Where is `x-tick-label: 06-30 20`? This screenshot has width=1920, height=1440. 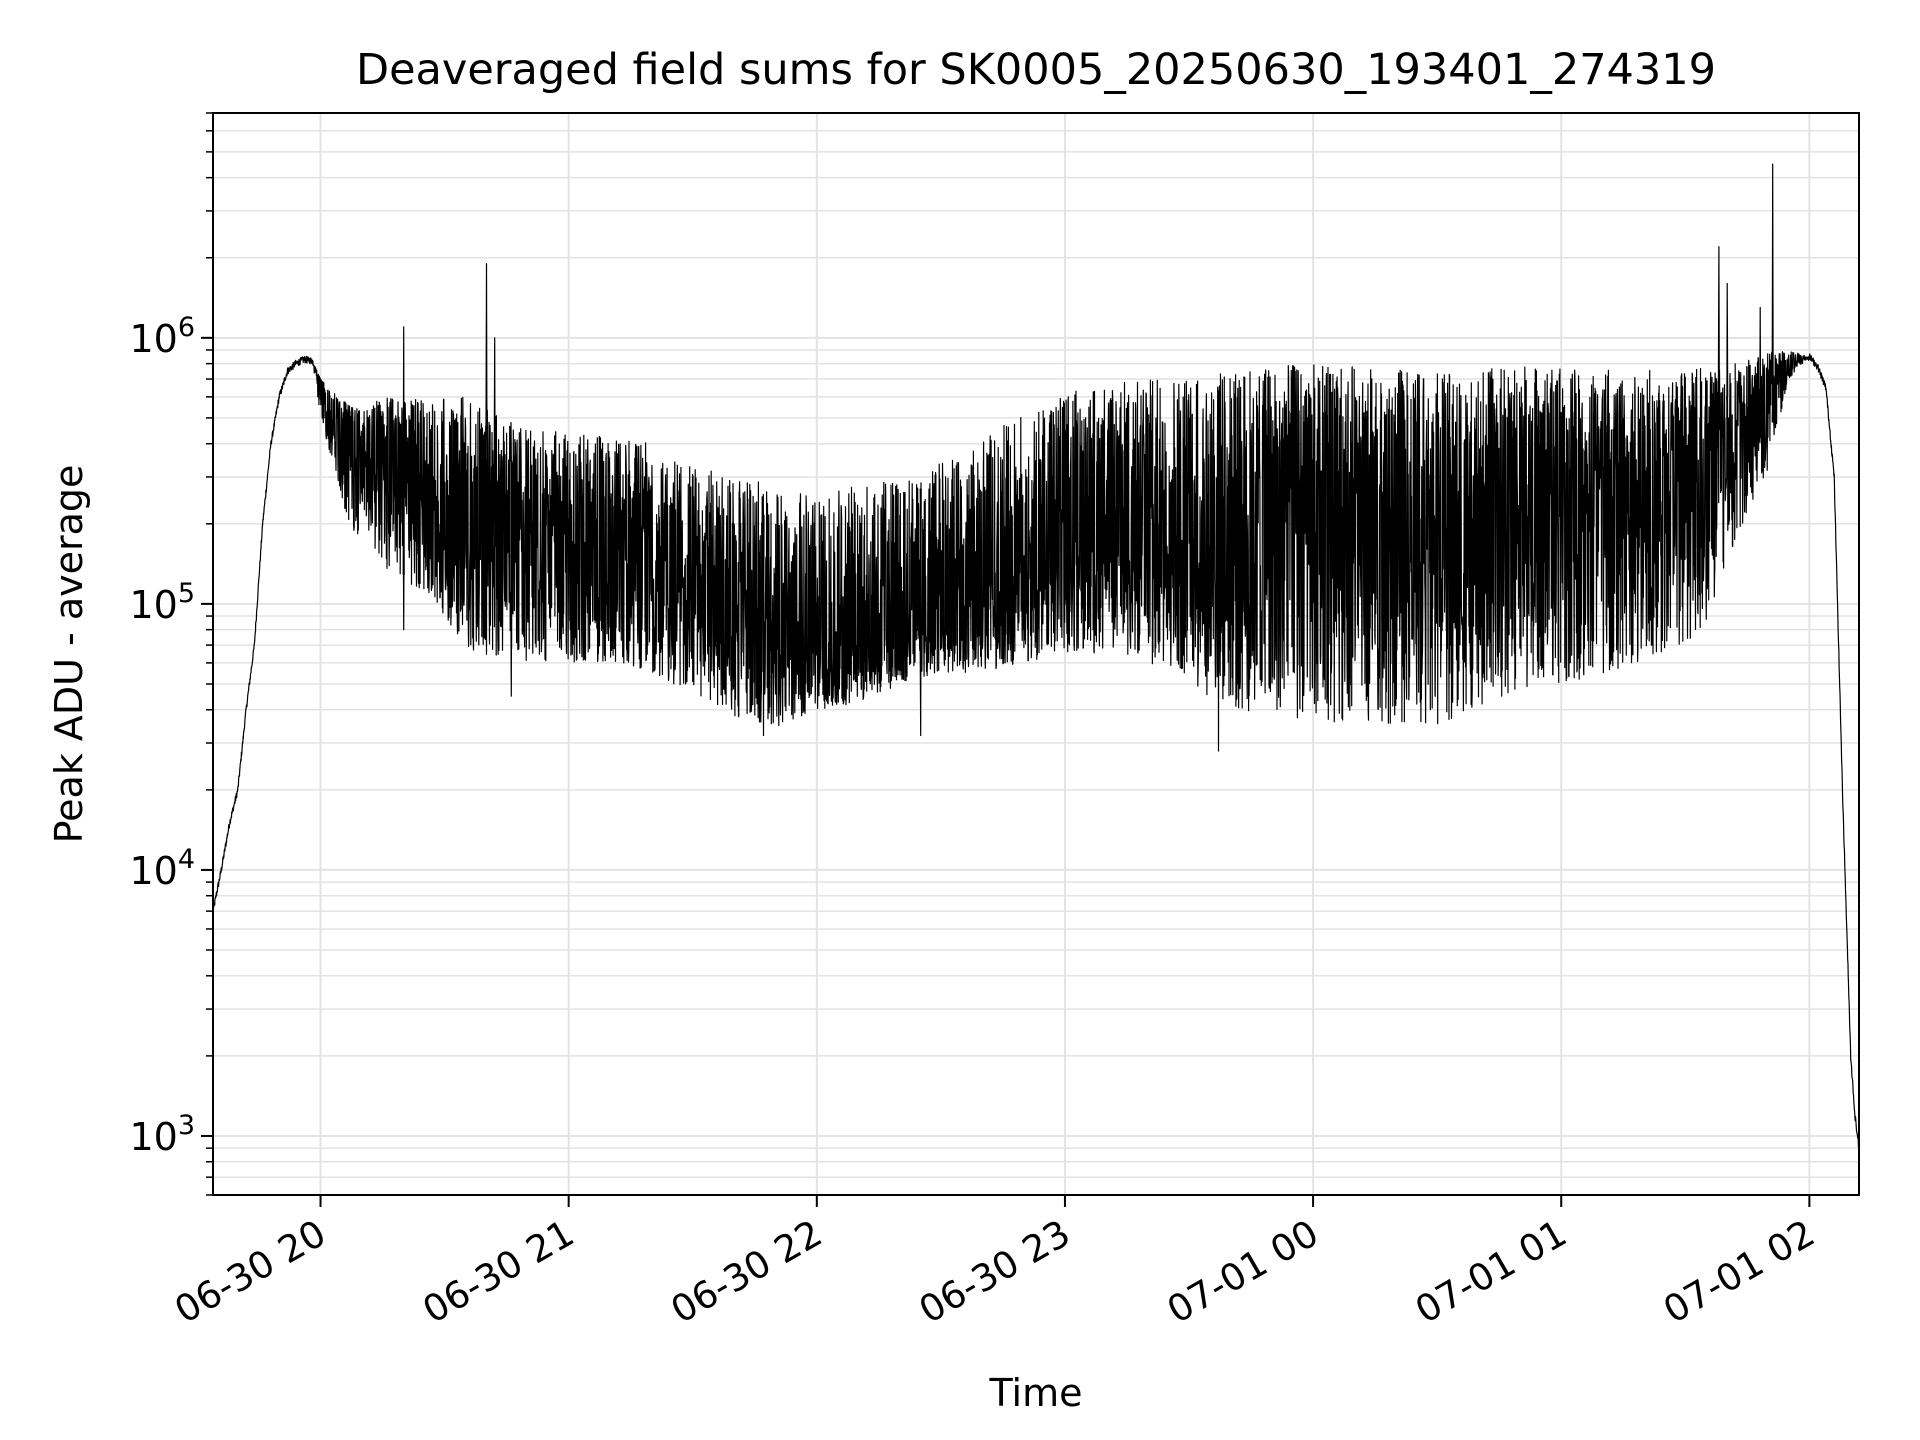
x-tick-label: 06-30 20 is located at coordinates (250, 1272).